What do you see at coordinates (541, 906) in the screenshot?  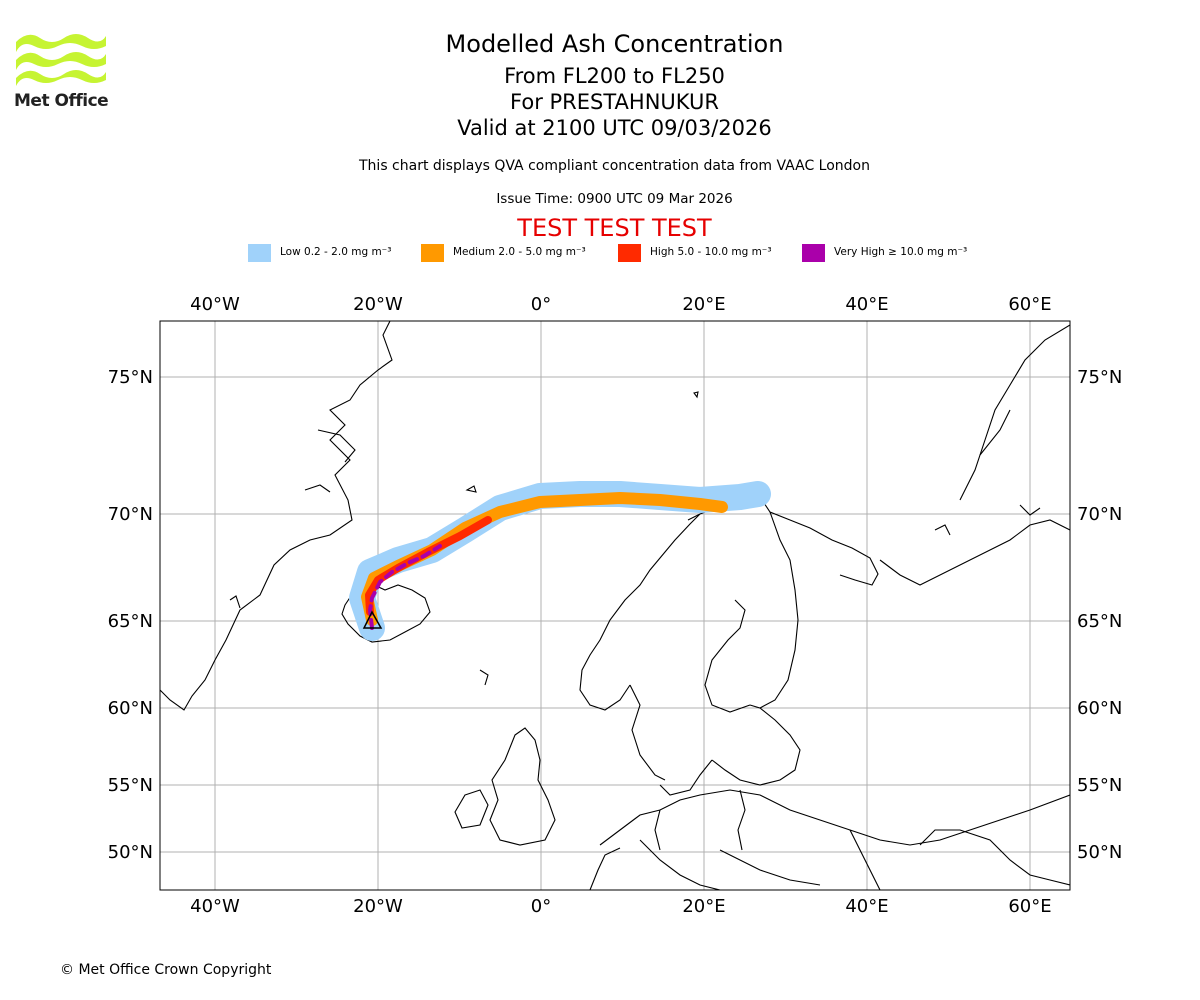 I see `lon-label-bottom-0: 0°` at bounding box center [541, 906].